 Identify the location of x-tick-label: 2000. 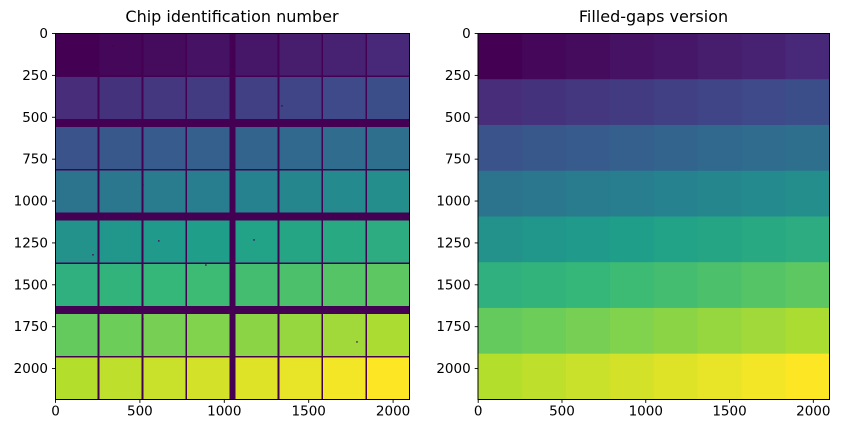
(813, 411).